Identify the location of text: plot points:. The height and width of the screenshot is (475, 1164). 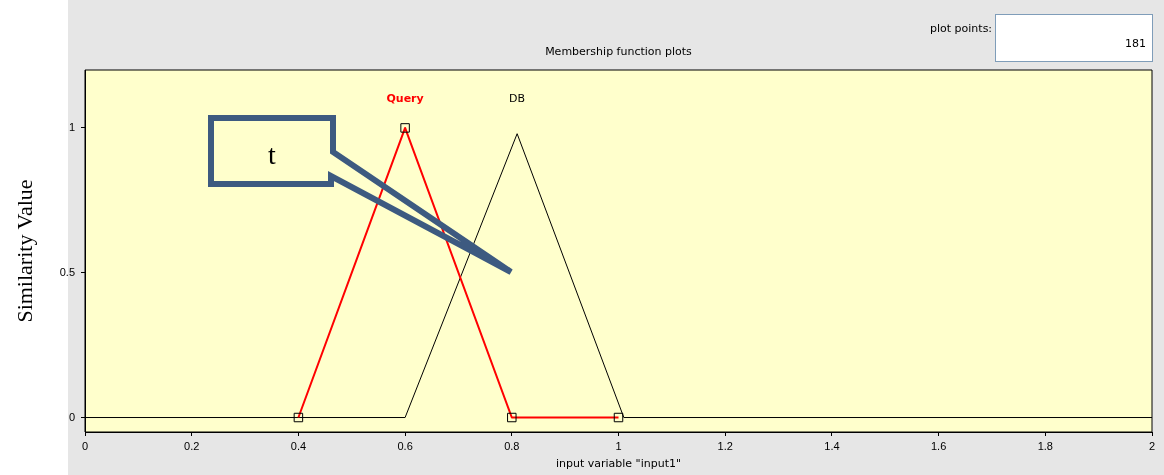
(961, 28).